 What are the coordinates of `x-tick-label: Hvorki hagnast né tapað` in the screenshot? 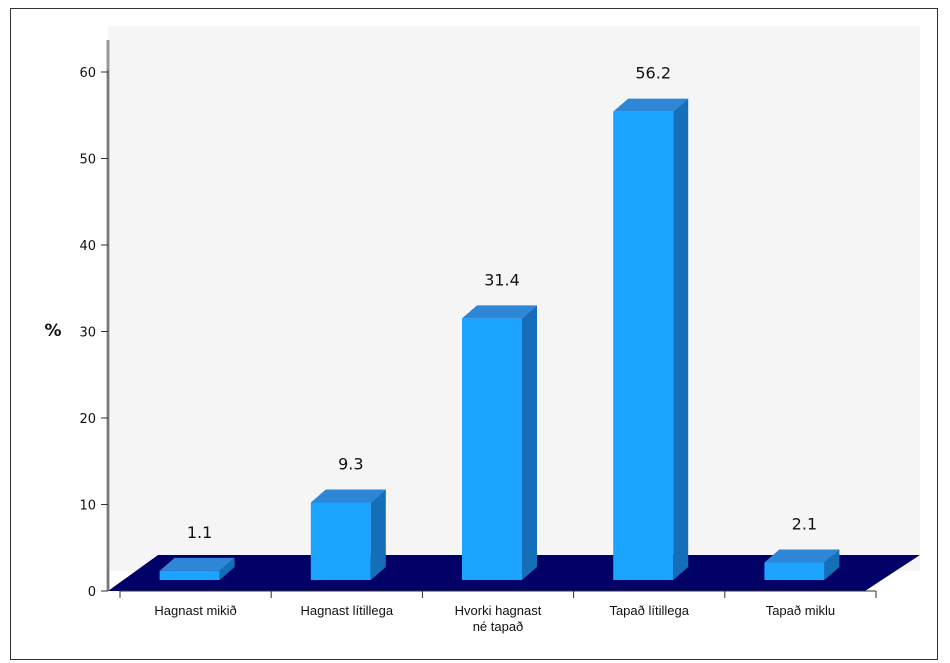 It's located at (498, 618).